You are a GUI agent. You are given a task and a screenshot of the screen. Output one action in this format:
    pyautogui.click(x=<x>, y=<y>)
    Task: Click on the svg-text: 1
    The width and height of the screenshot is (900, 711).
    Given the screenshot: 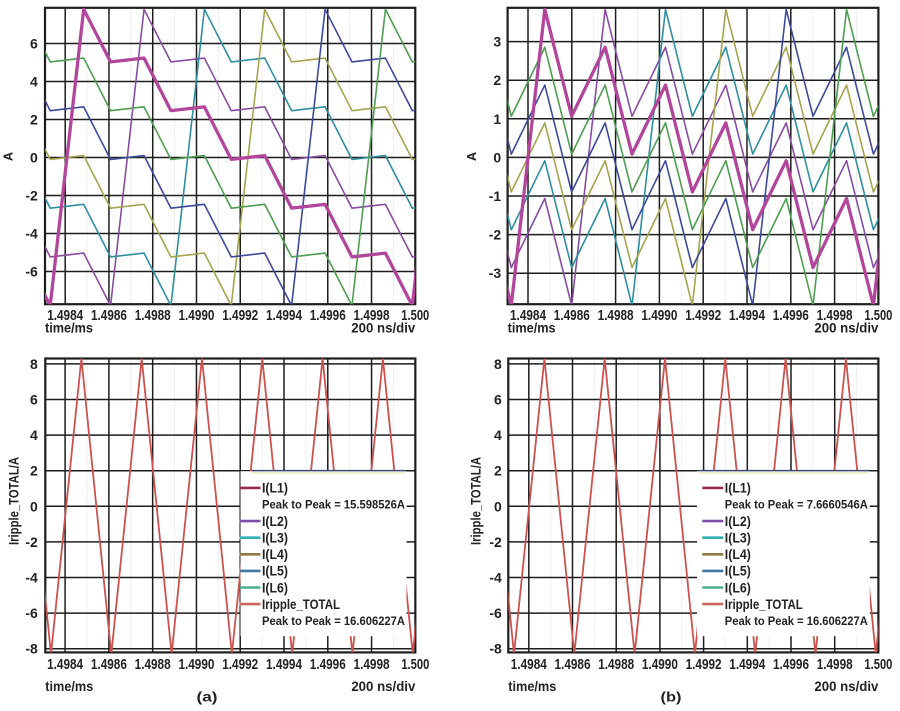 What is the action you would take?
    pyautogui.click(x=497, y=119)
    